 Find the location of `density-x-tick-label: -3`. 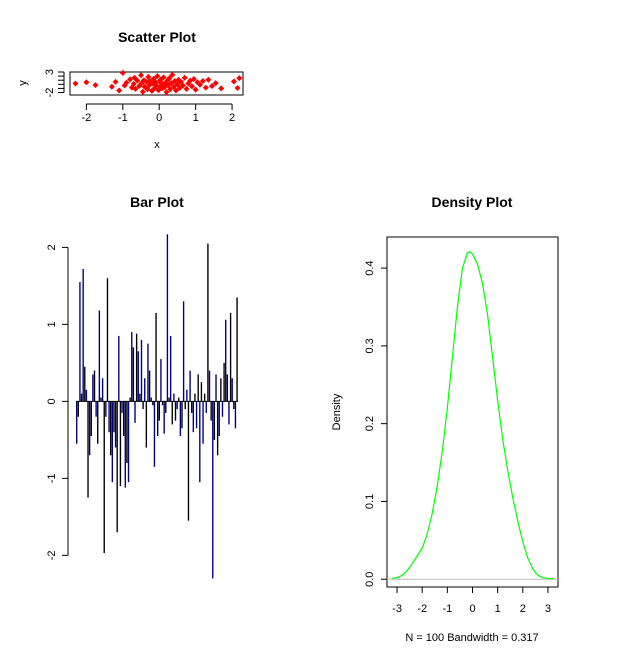

density-x-tick-label: -3 is located at coordinates (397, 609).